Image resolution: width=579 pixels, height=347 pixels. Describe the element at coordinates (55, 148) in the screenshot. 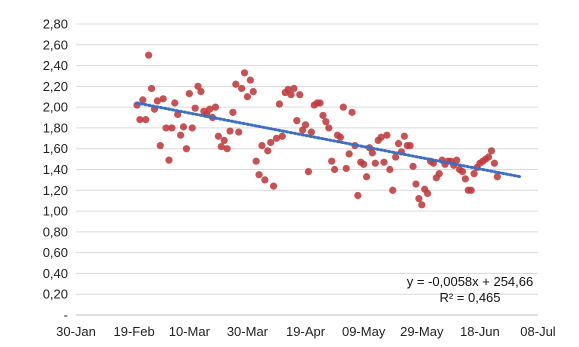

I see `y-tick-label: 1,60` at that location.